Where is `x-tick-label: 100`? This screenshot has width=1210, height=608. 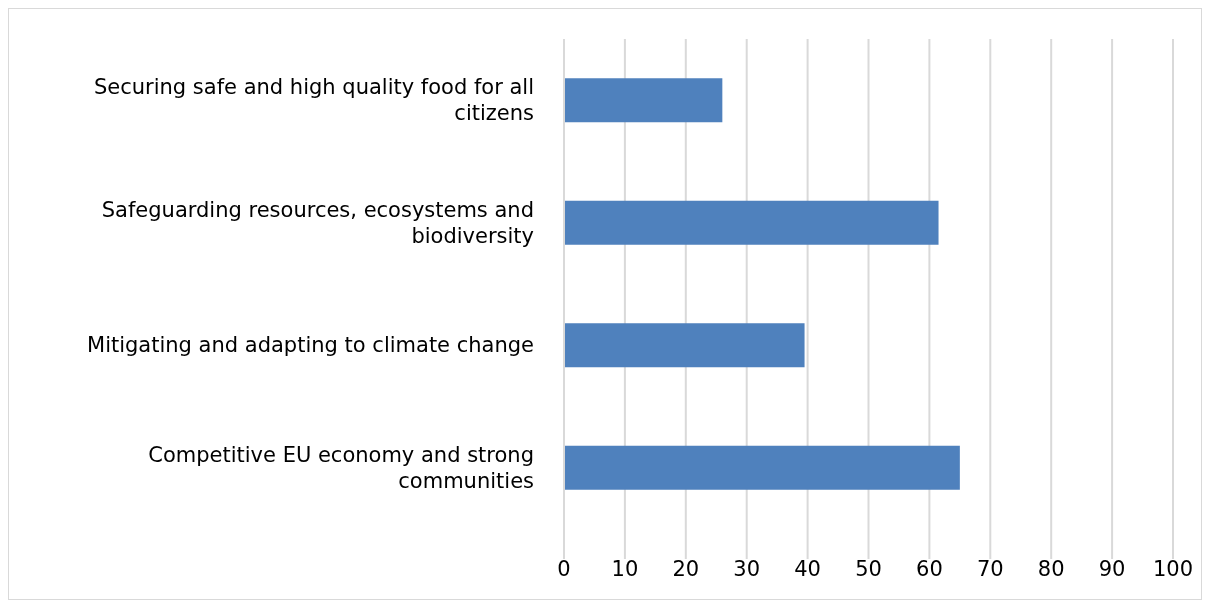 x-tick-label: 100 is located at coordinates (1173, 568).